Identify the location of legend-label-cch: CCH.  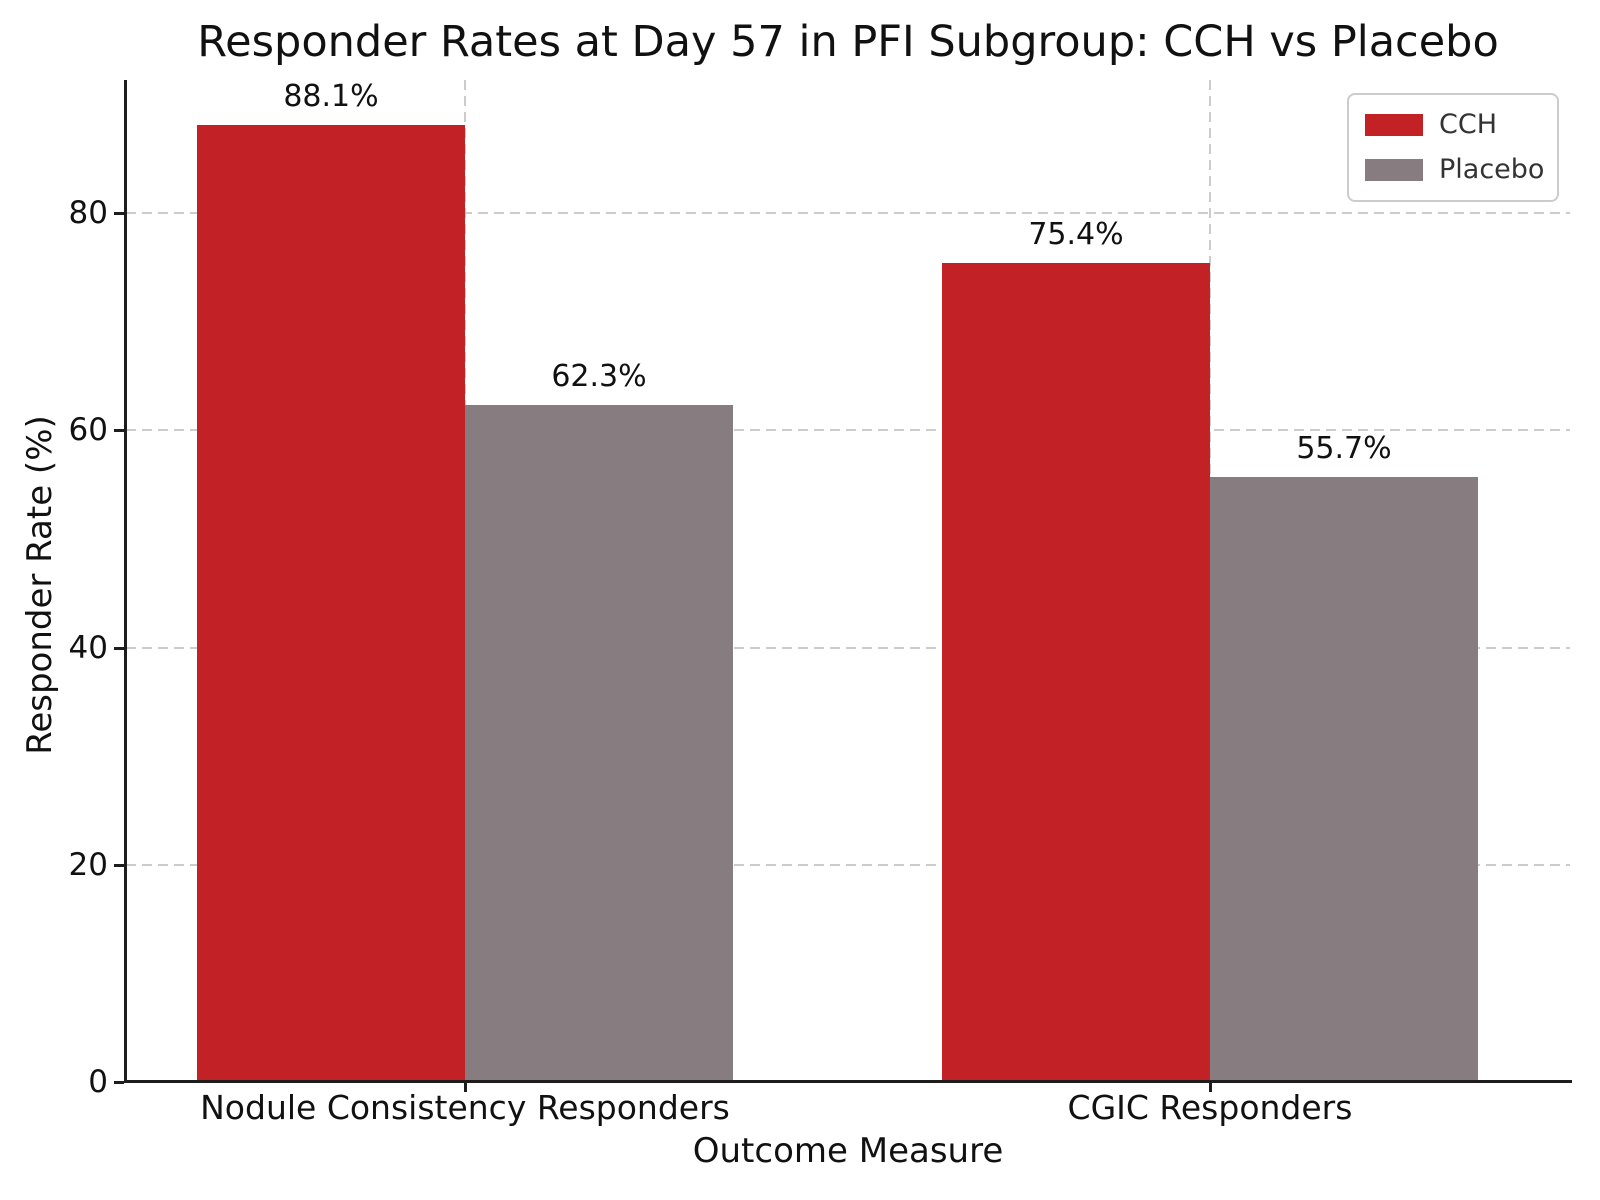
(1468, 124).